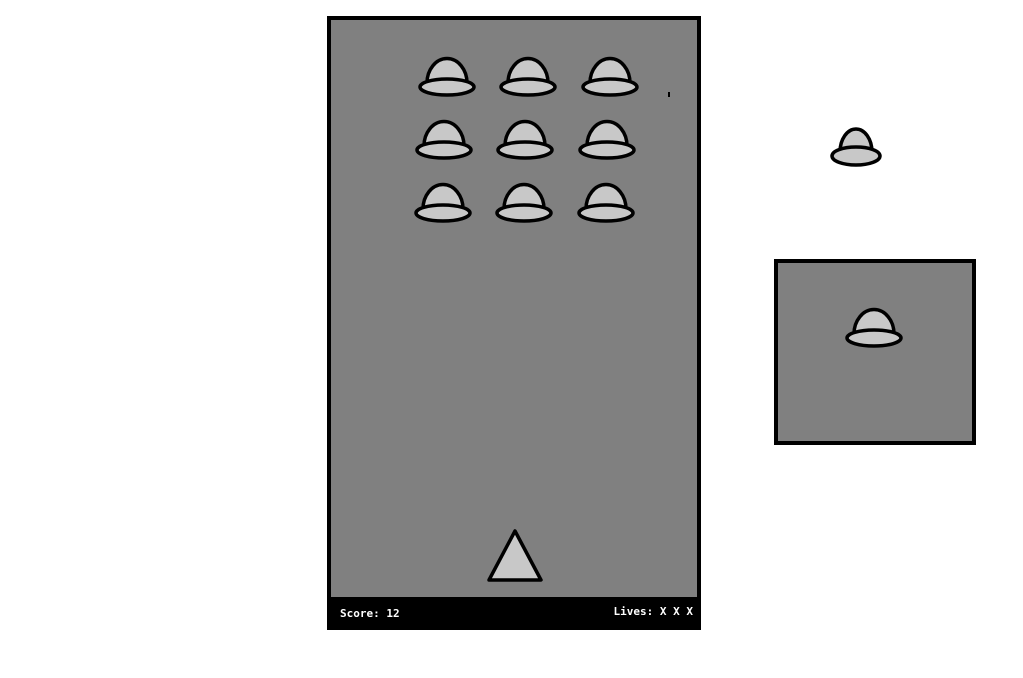 This screenshot has width=1023, height=678. Describe the element at coordinates (856, 146) in the screenshot. I see `next-invader-icon` at that location.